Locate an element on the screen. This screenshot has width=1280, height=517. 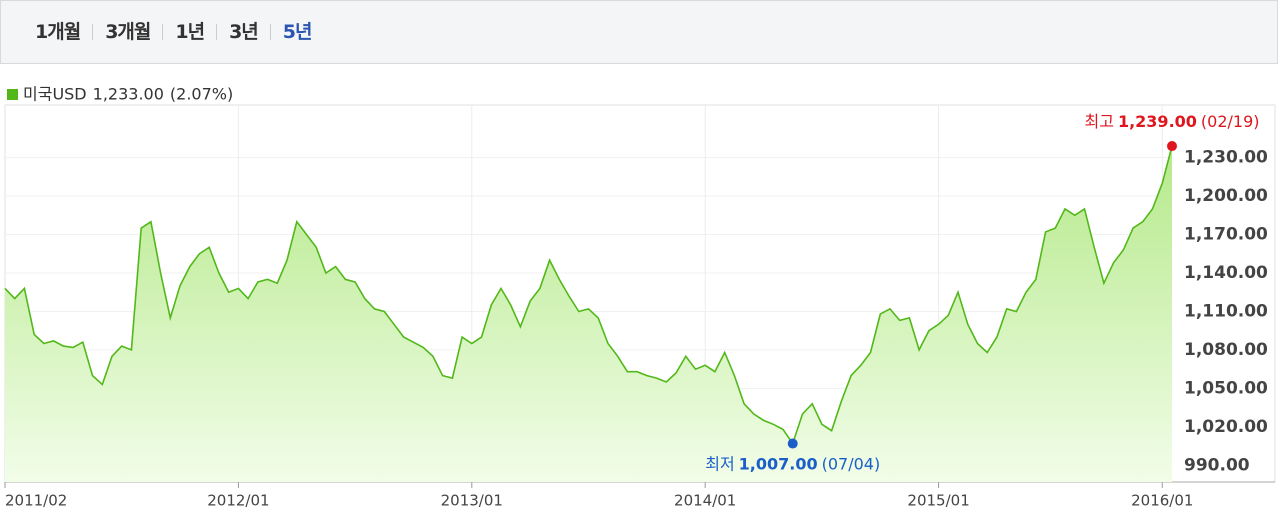
extreme-value: 1,007.00 is located at coordinates (778, 463).